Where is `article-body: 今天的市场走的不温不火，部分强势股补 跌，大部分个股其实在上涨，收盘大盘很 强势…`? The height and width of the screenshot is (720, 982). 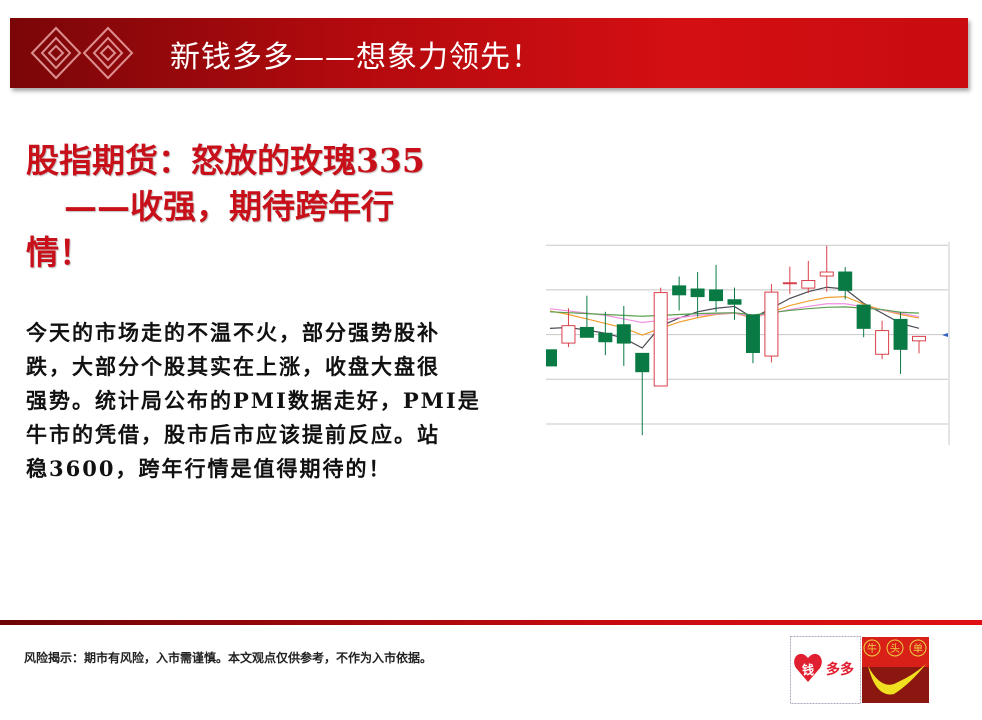
article-body: 今天的市场走的不温不火，部分强势股补 跌，大部分个股其实在上涨，收盘大盘很 强势… is located at coordinates (276, 401).